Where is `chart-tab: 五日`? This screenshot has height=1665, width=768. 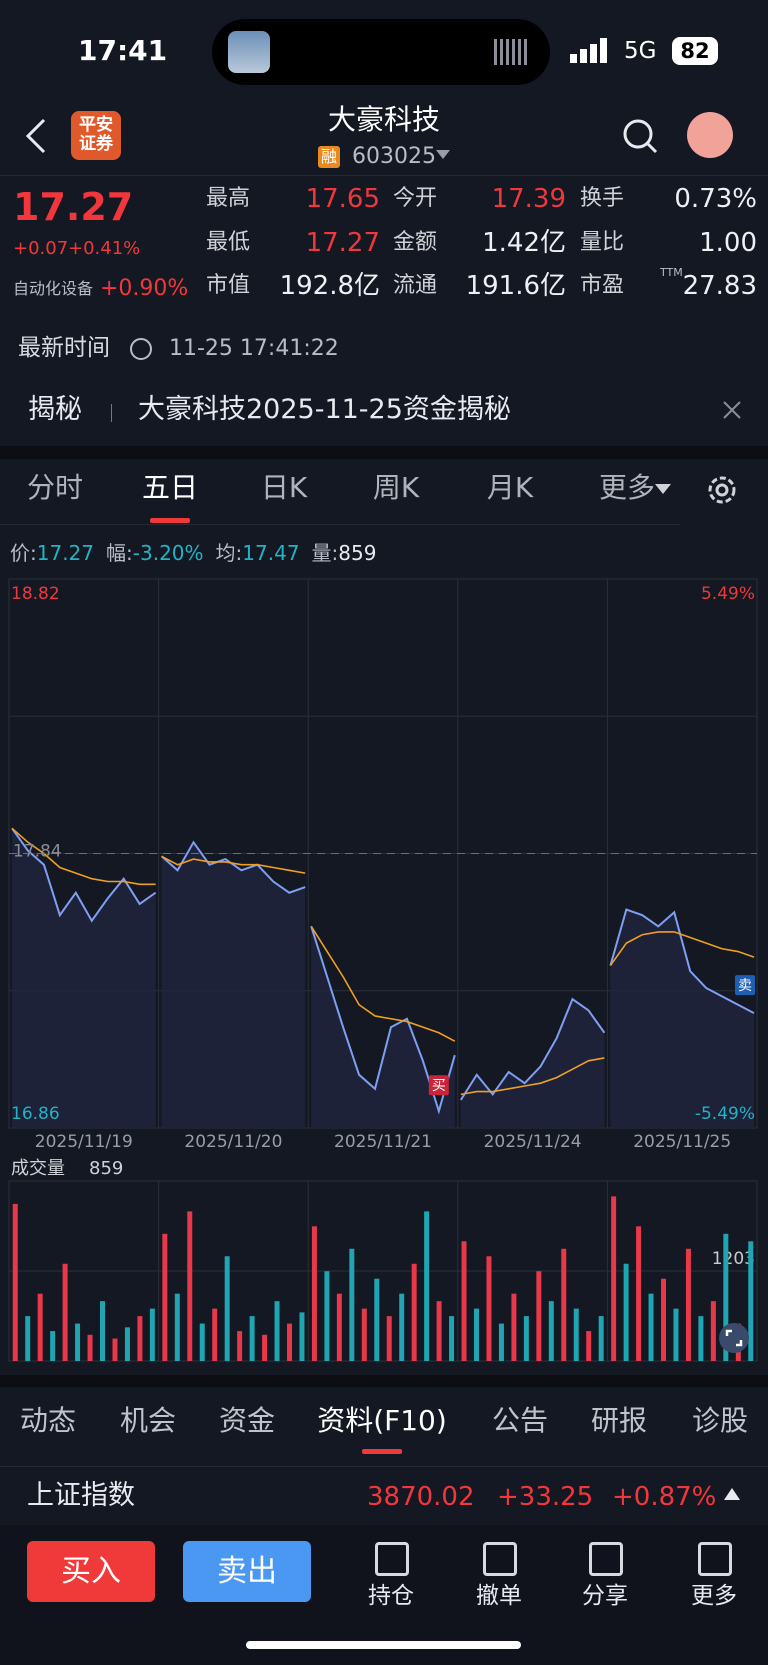
chart-tab: 五日 is located at coordinates (169, 487).